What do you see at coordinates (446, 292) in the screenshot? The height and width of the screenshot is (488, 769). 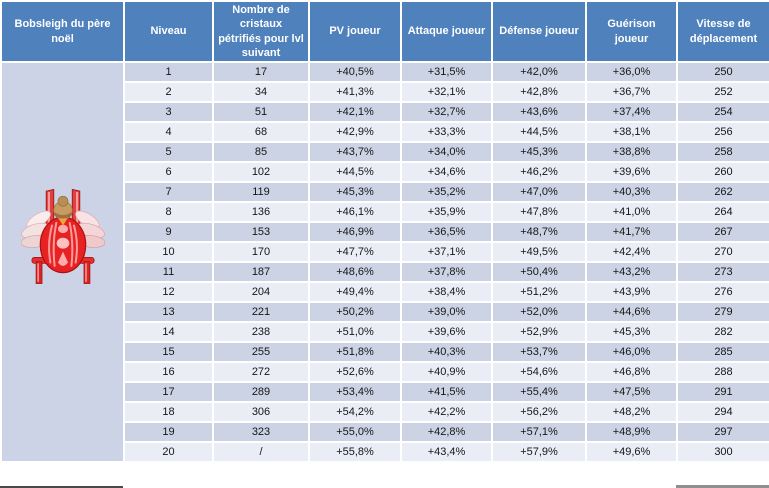 I see `table-cell: +38,4%` at bounding box center [446, 292].